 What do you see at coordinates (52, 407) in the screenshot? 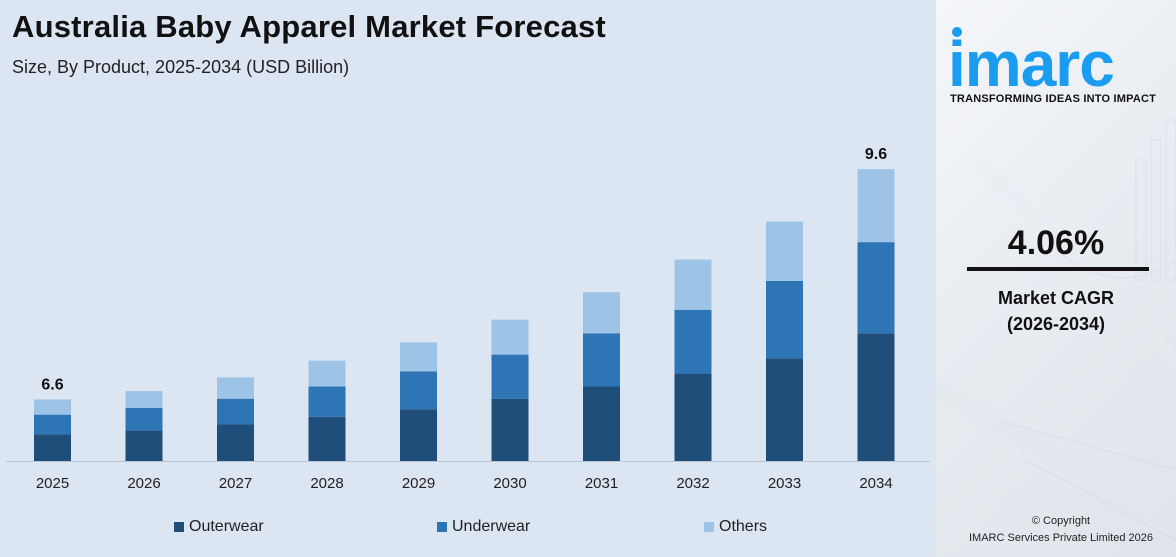
I see `bar-others-2025` at bounding box center [52, 407].